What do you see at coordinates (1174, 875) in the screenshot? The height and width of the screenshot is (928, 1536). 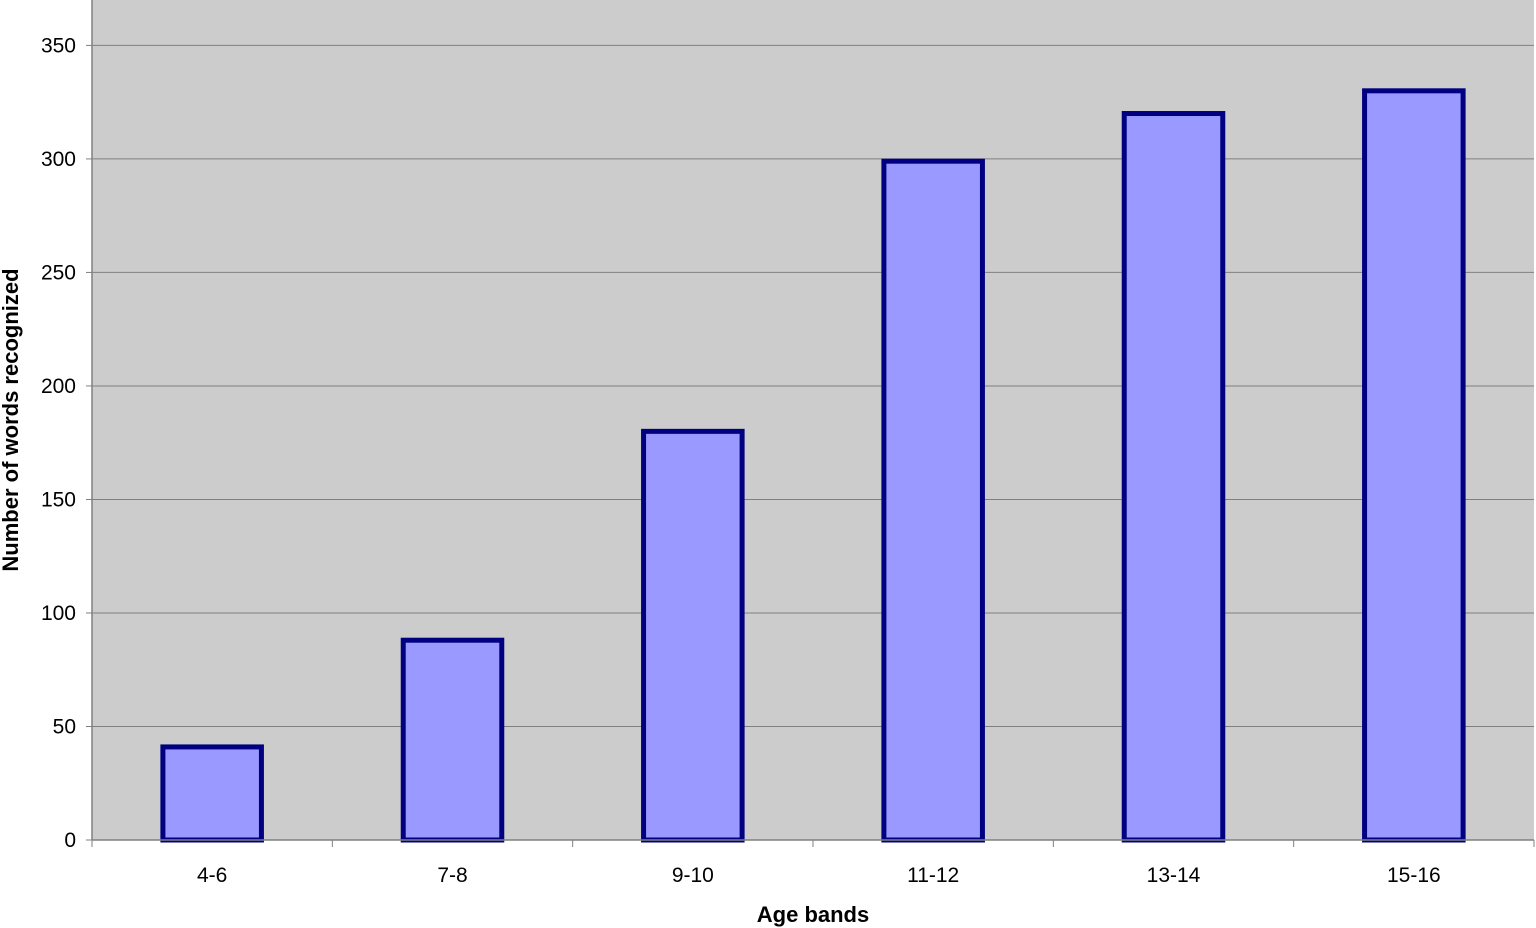 I see `x-tick-label: 13-14` at bounding box center [1174, 875].